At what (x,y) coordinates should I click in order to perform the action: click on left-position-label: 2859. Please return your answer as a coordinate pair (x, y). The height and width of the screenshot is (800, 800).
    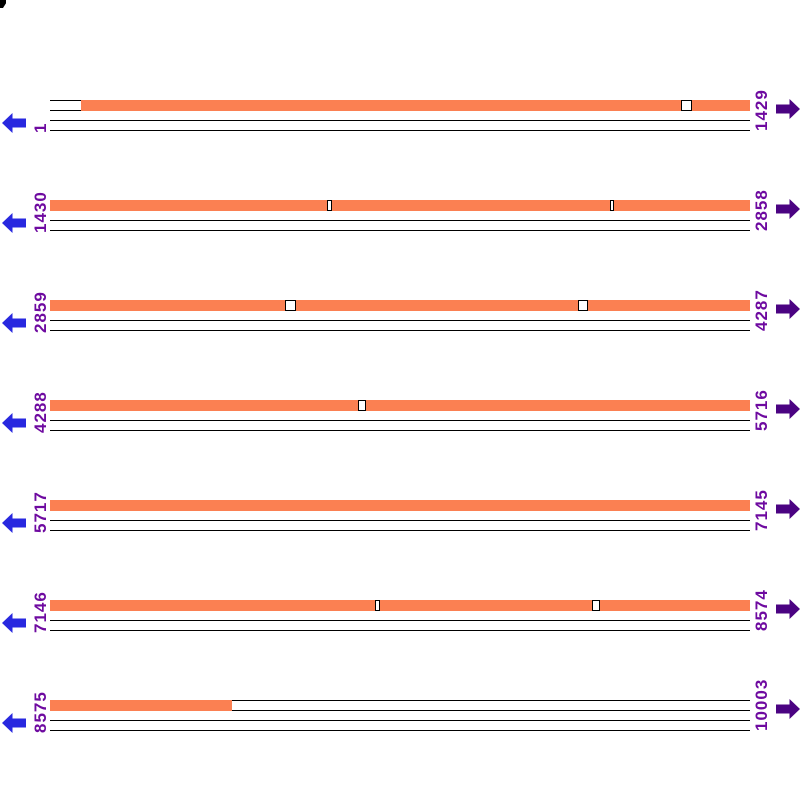
    Looking at the image, I should click on (40, 312).